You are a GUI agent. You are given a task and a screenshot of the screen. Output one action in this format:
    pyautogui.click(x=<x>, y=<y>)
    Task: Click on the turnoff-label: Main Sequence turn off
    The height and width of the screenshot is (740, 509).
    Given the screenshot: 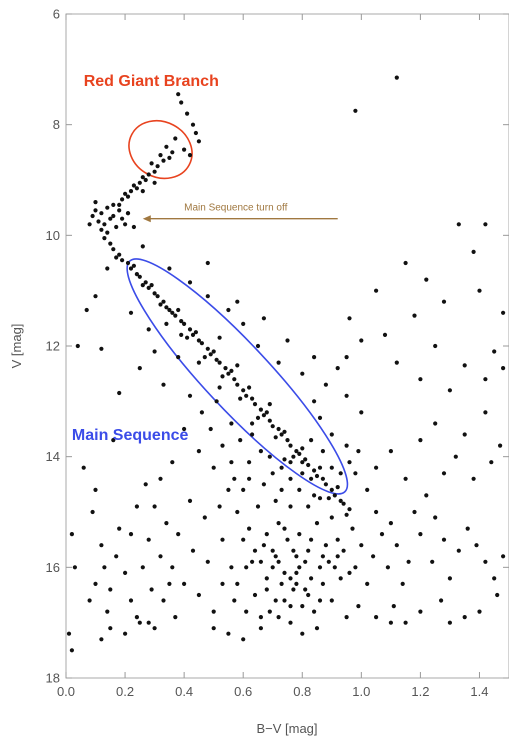 What is the action you would take?
    pyautogui.click(x=235, y=207)
    